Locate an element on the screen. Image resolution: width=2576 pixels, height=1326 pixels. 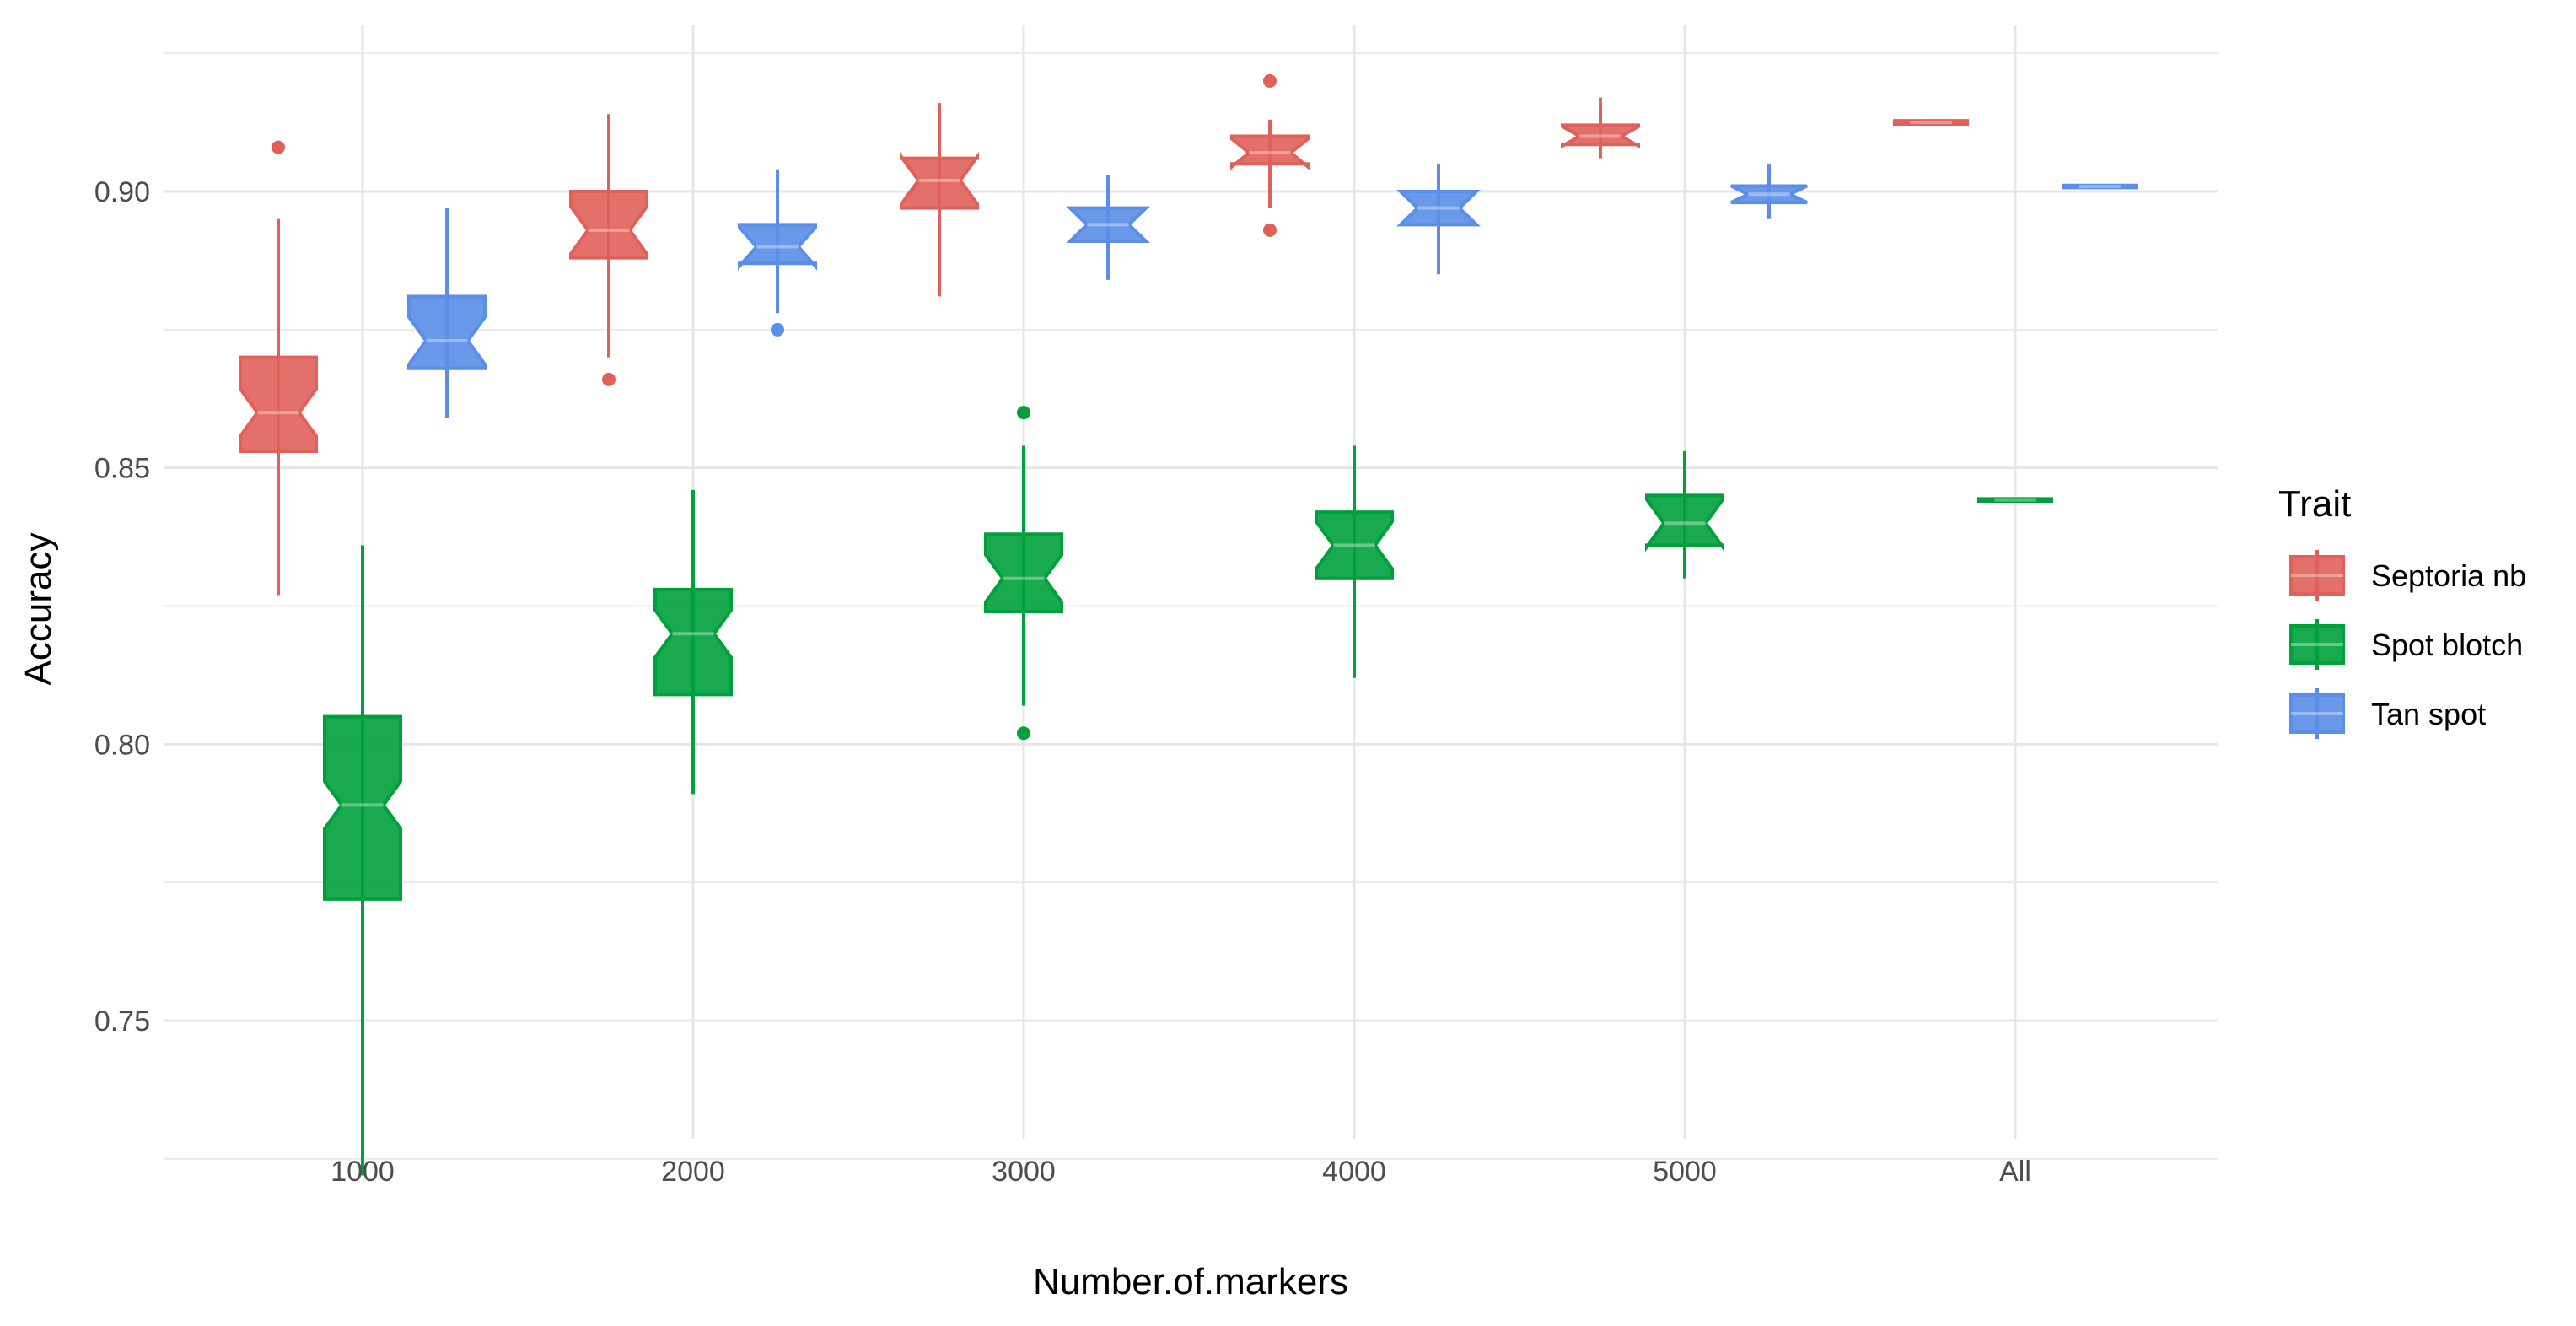
x-tick-label: 4000 is located at coordinates (1354, 1172).